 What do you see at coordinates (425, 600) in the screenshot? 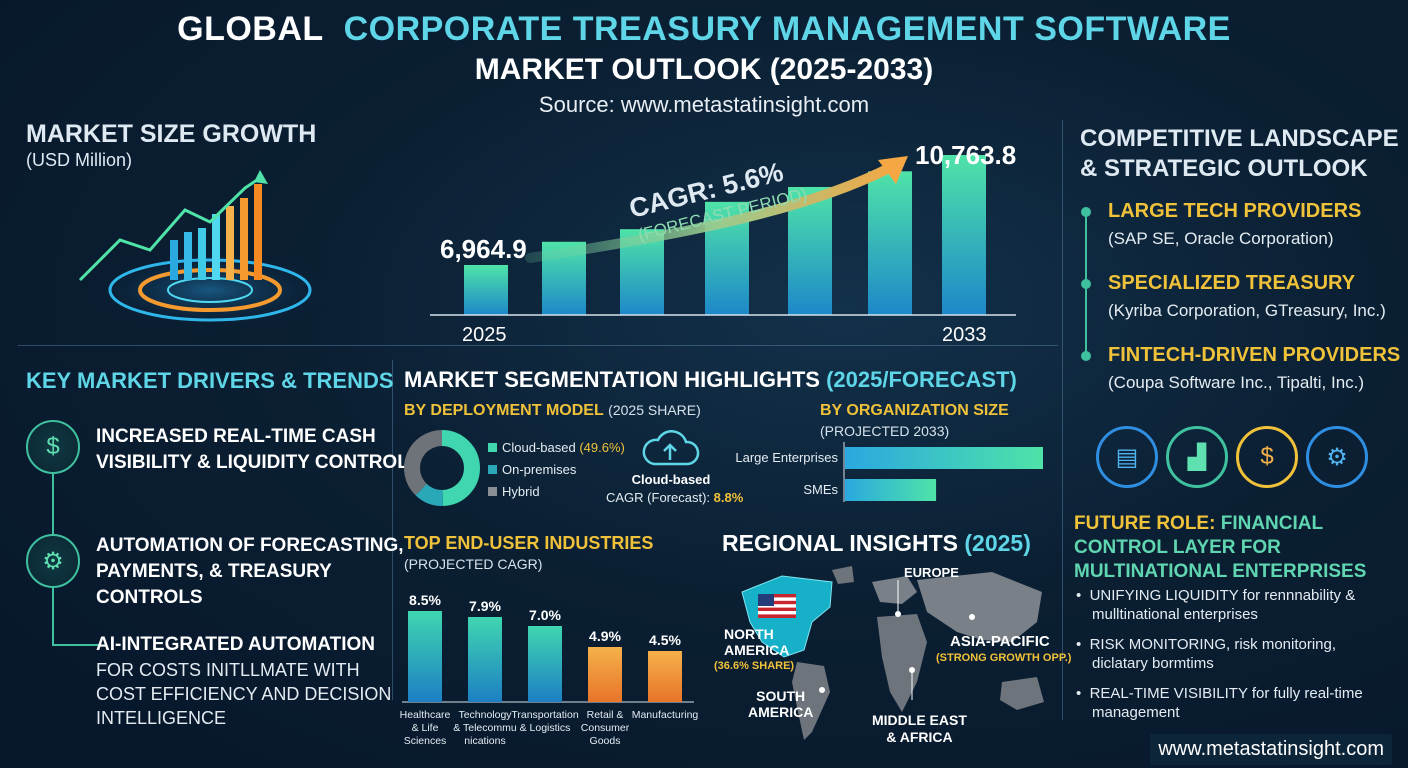
I see `industry-value-label: 8.5%` at bounding box center [425, 600].